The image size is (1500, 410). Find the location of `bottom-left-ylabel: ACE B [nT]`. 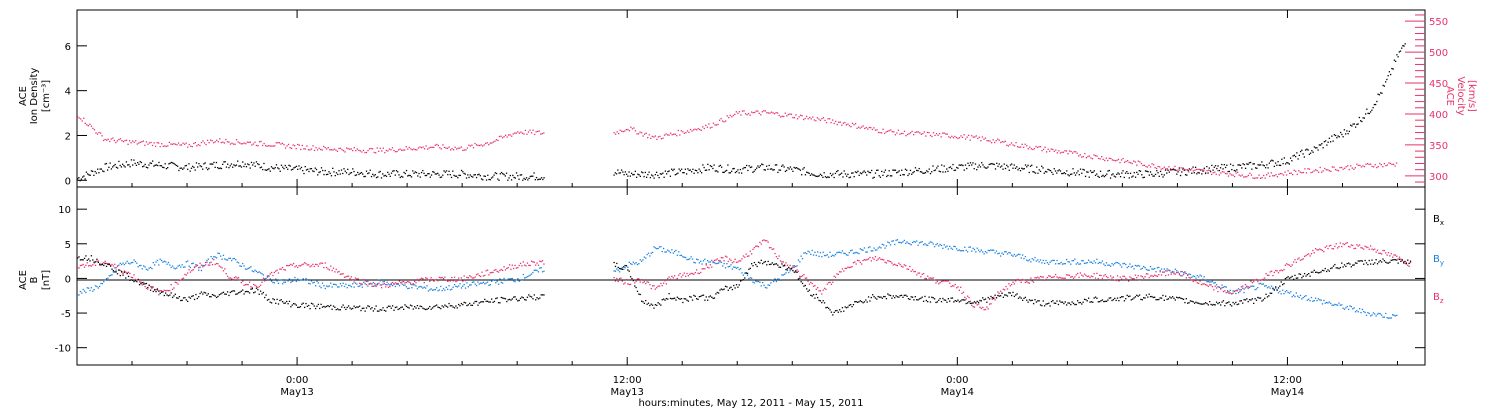

bottom-left-ylabel: ACE B [nT] is located at coordinates (35, 280).